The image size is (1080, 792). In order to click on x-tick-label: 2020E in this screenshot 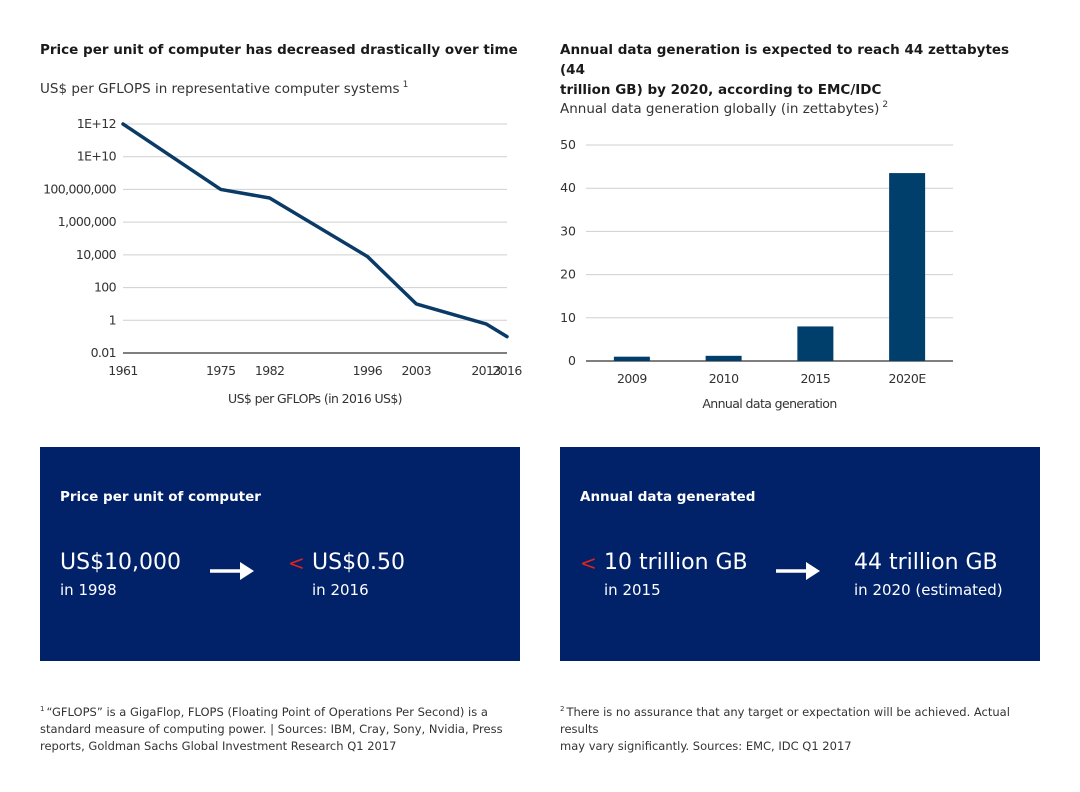, I will do `click(908, 378)`.